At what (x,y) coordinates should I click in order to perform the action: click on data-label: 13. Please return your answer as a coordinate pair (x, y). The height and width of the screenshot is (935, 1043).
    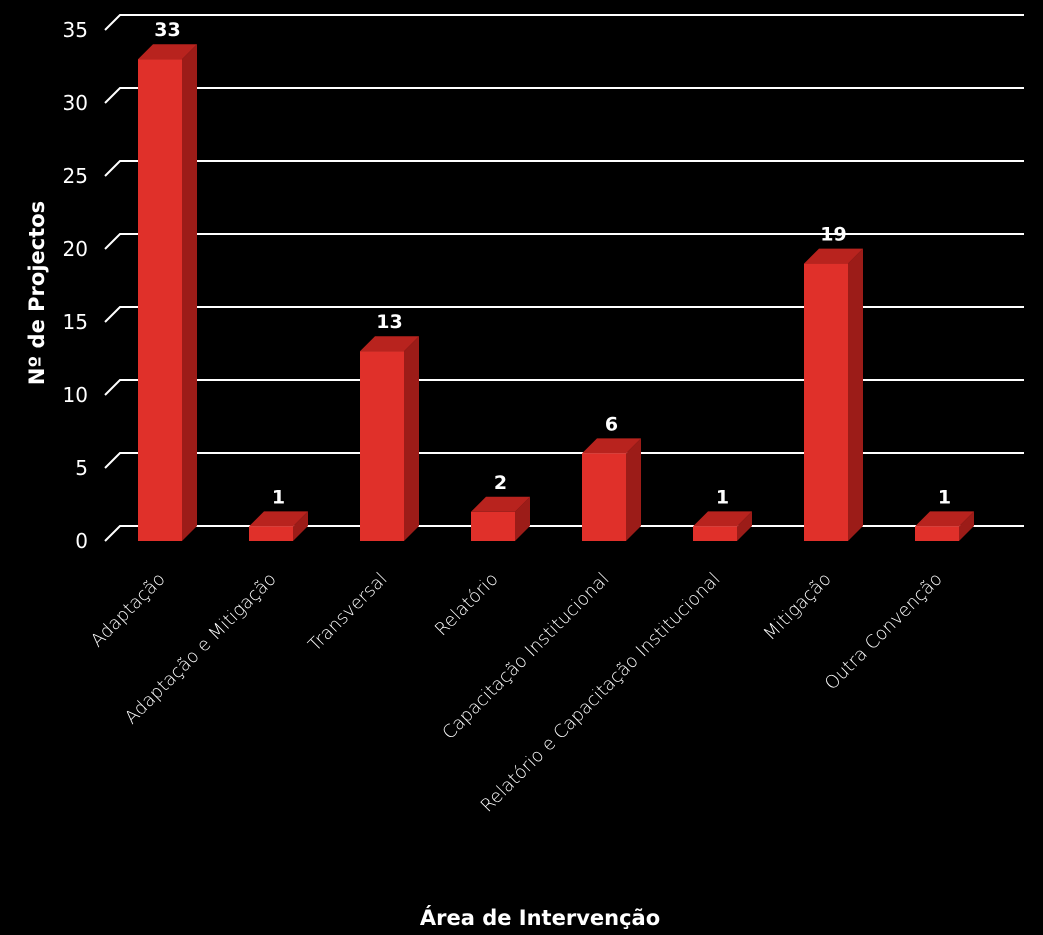
    Looking at the image, I should click on (389, 322).